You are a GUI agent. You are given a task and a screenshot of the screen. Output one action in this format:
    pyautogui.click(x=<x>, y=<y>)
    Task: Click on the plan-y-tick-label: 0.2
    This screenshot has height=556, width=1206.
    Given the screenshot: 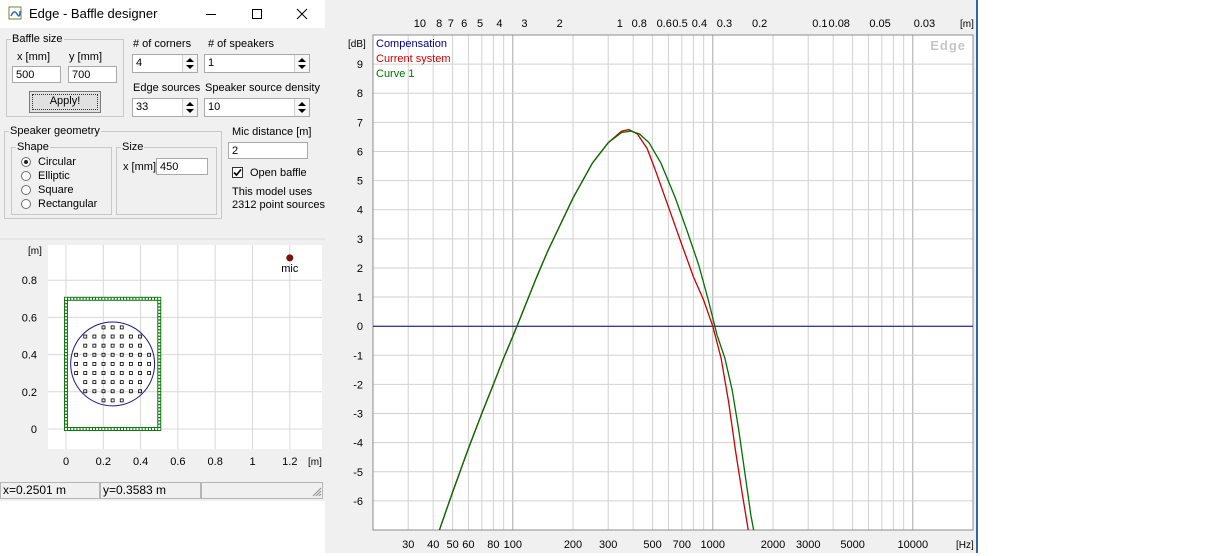 What is the action you would take?
    pyautogui.click(x=29, y=393)
    